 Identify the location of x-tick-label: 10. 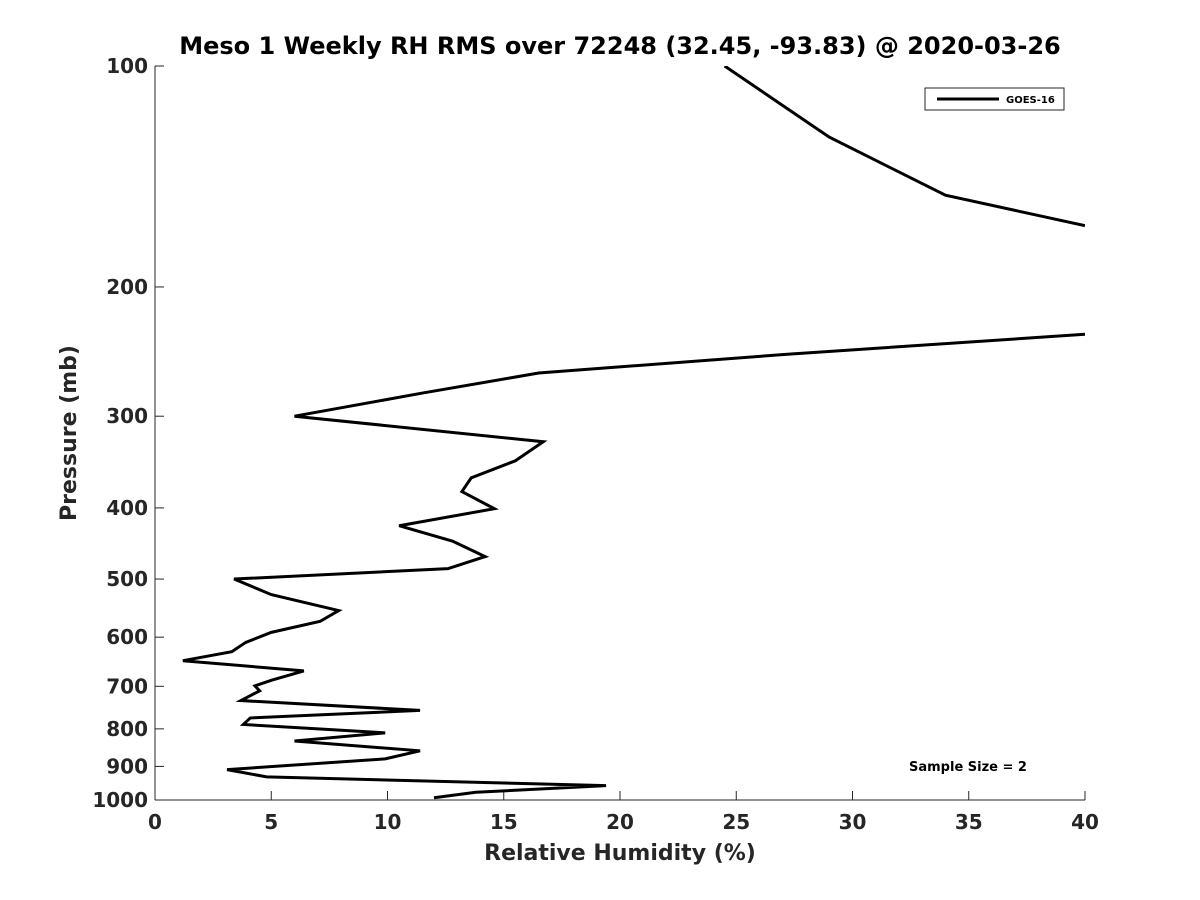
(388, 822).